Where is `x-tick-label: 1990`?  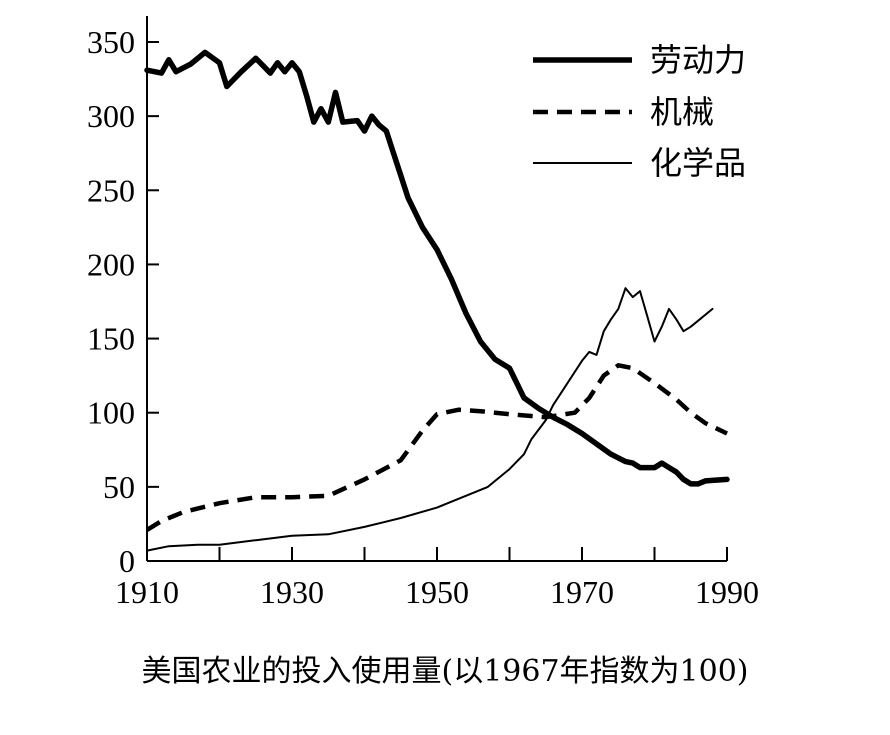 x-tick-label: 1990 is located at coordinates (727, 592).